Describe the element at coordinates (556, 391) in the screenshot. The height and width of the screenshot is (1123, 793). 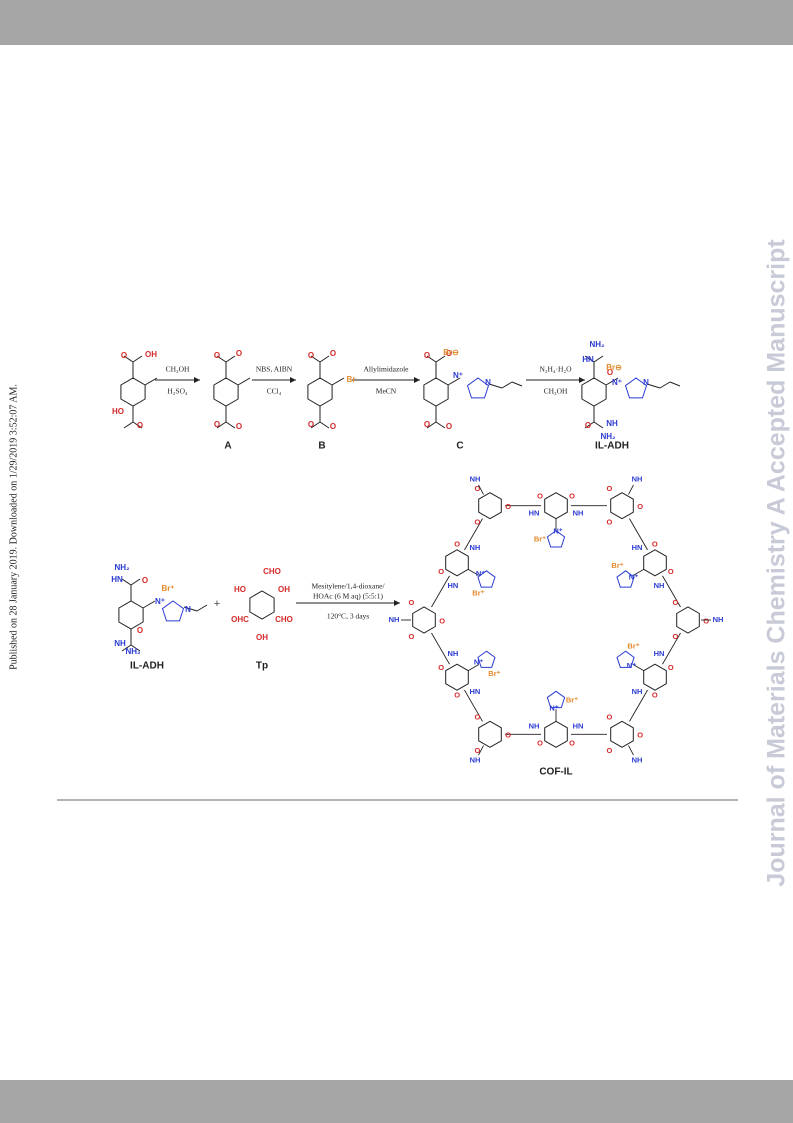
I see `reagent: CH₃OH` at that location.